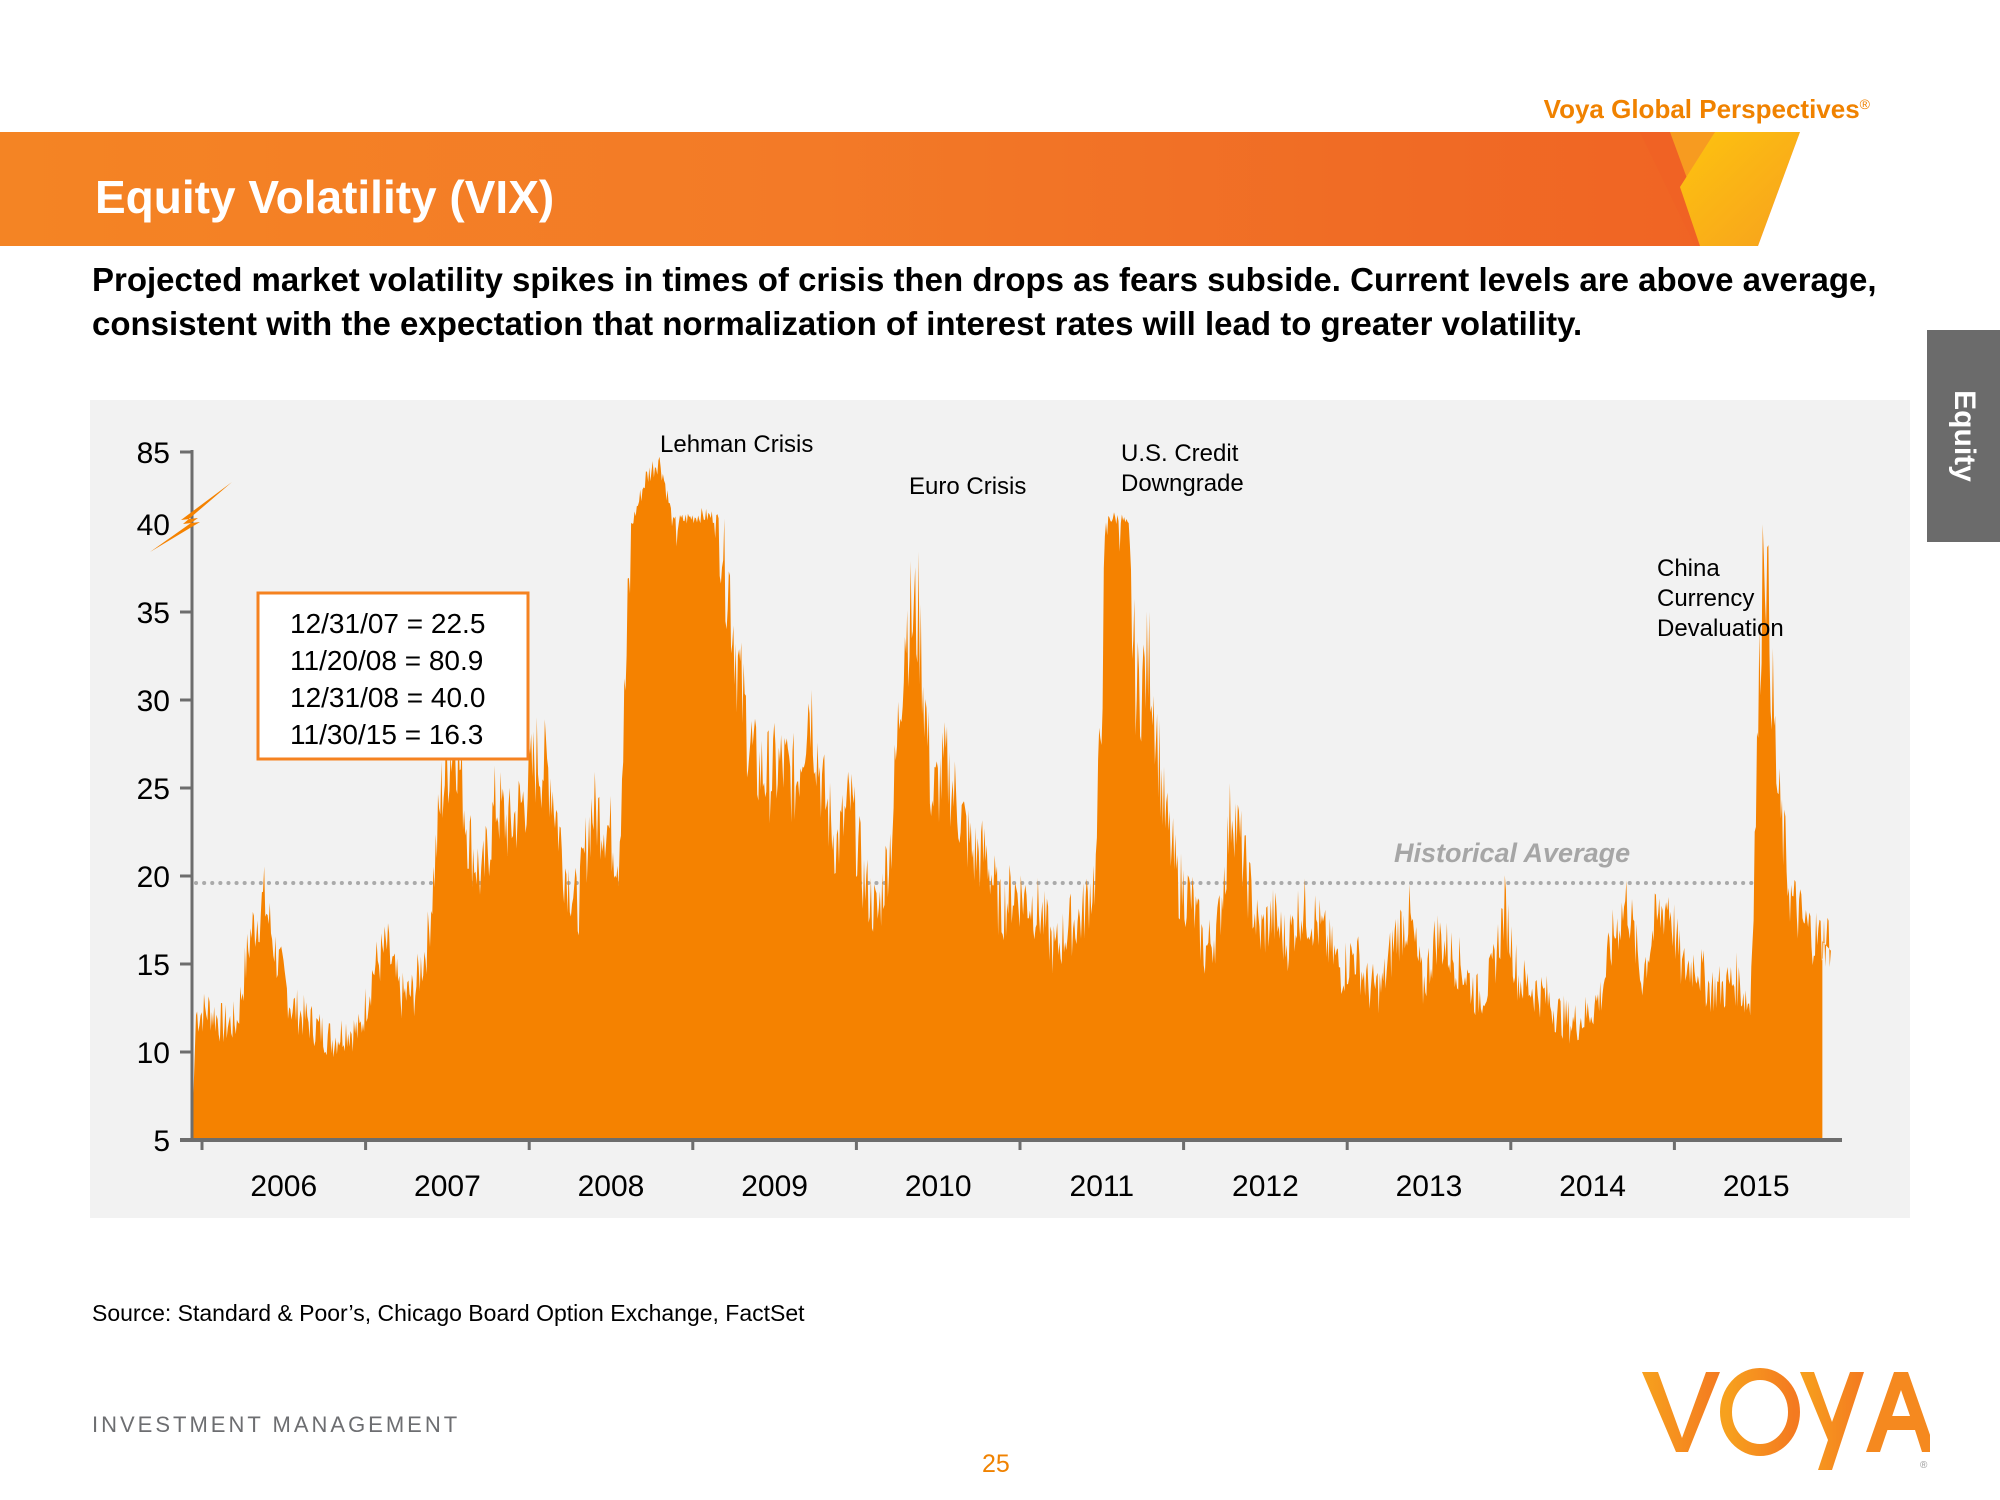 The height and width of the screenshot is (1500, 2000). I want to click on division-label: INVESTMENT MANAGEMENT, so click(276, 1424).